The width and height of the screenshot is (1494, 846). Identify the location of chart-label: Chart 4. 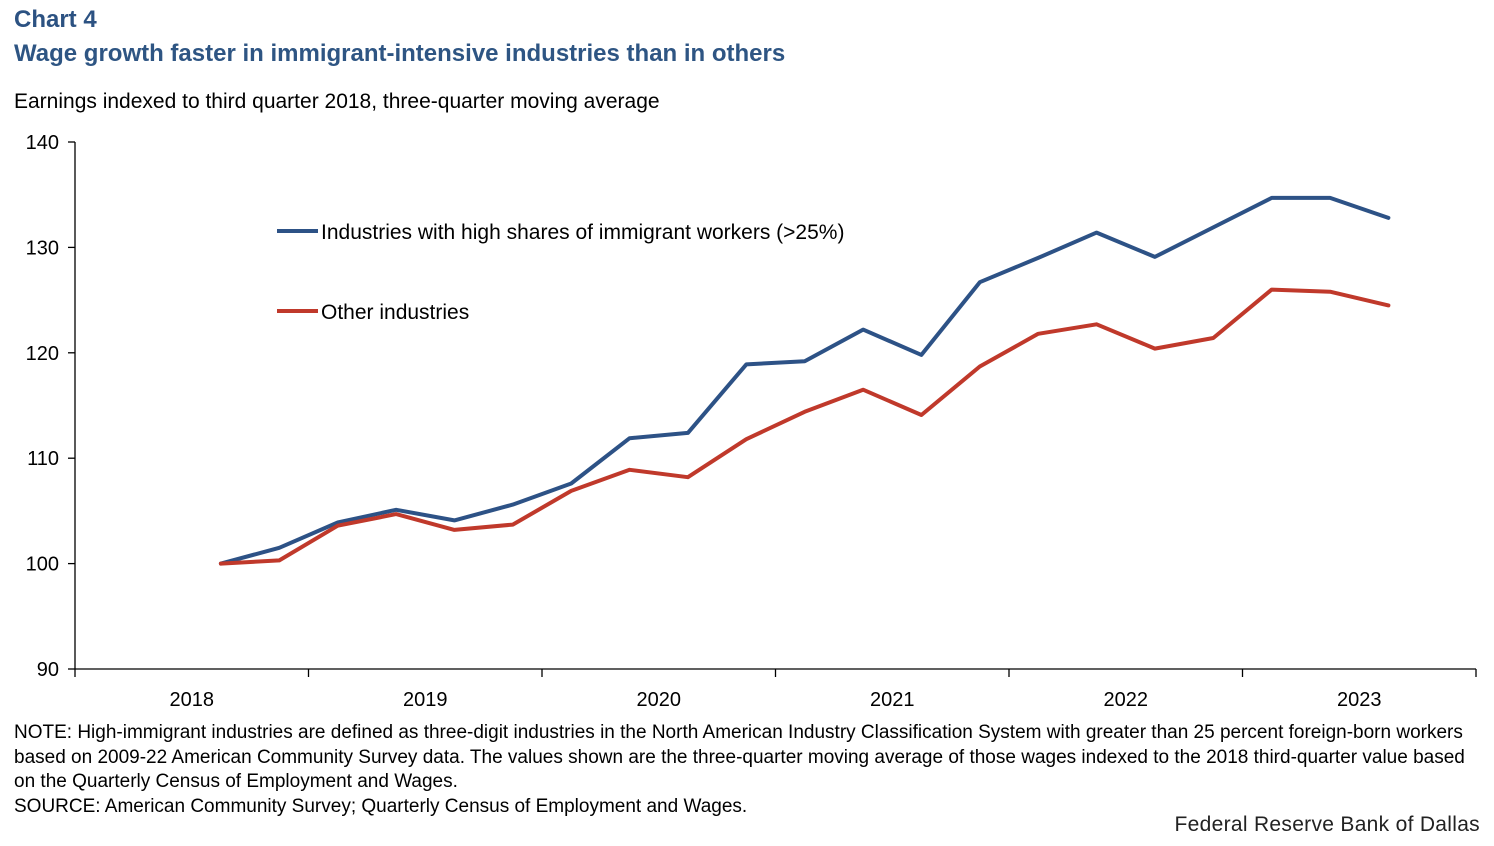
(55, 19).